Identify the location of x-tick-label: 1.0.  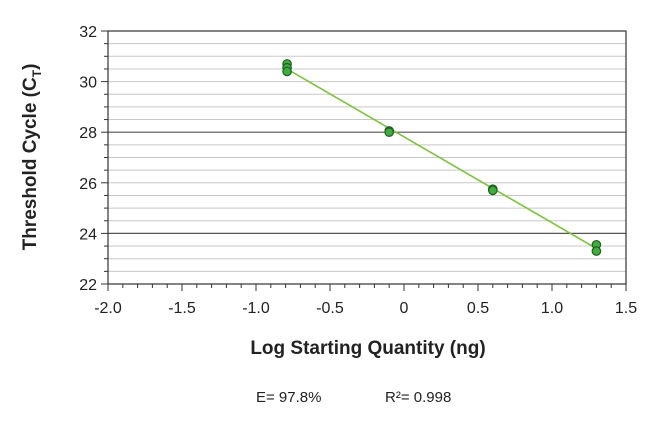
(552, 308).